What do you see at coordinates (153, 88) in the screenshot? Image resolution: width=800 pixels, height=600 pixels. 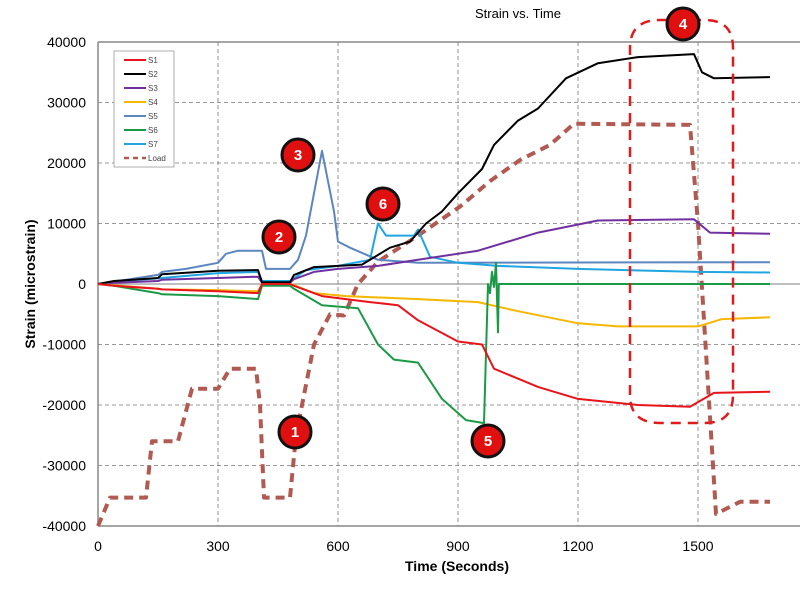 I see `legend-label-s3: S3` at bounding box center [153, 88].